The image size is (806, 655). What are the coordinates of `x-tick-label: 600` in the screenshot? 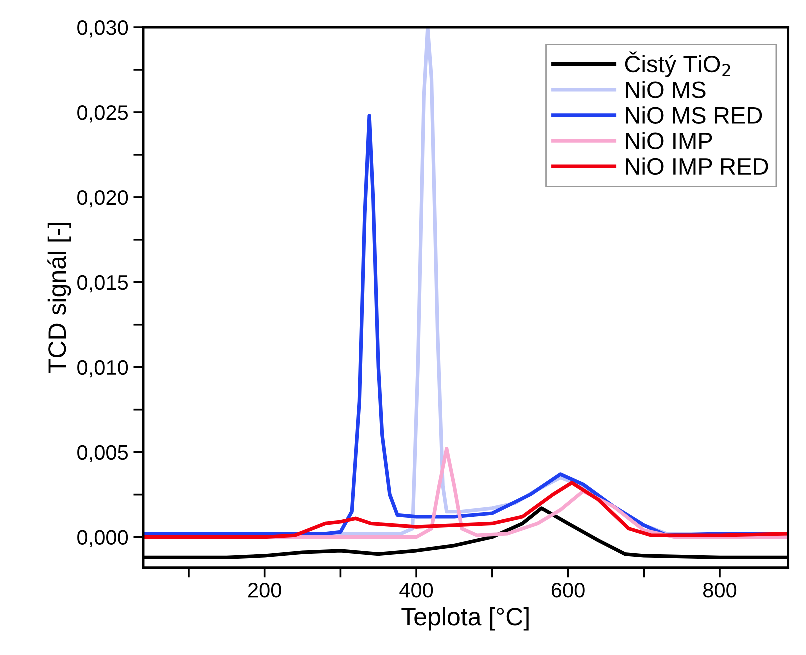 It's located at (568, 590).